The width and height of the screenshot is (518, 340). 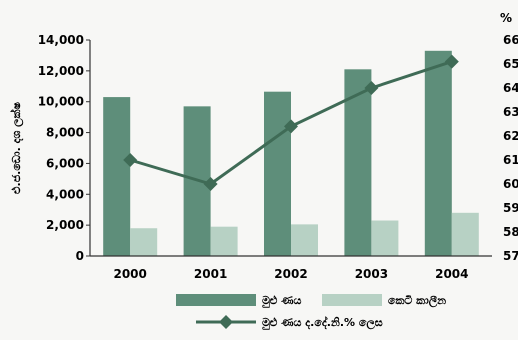 I want to click on bar-short-term-2002, so click(x=304, y=240).